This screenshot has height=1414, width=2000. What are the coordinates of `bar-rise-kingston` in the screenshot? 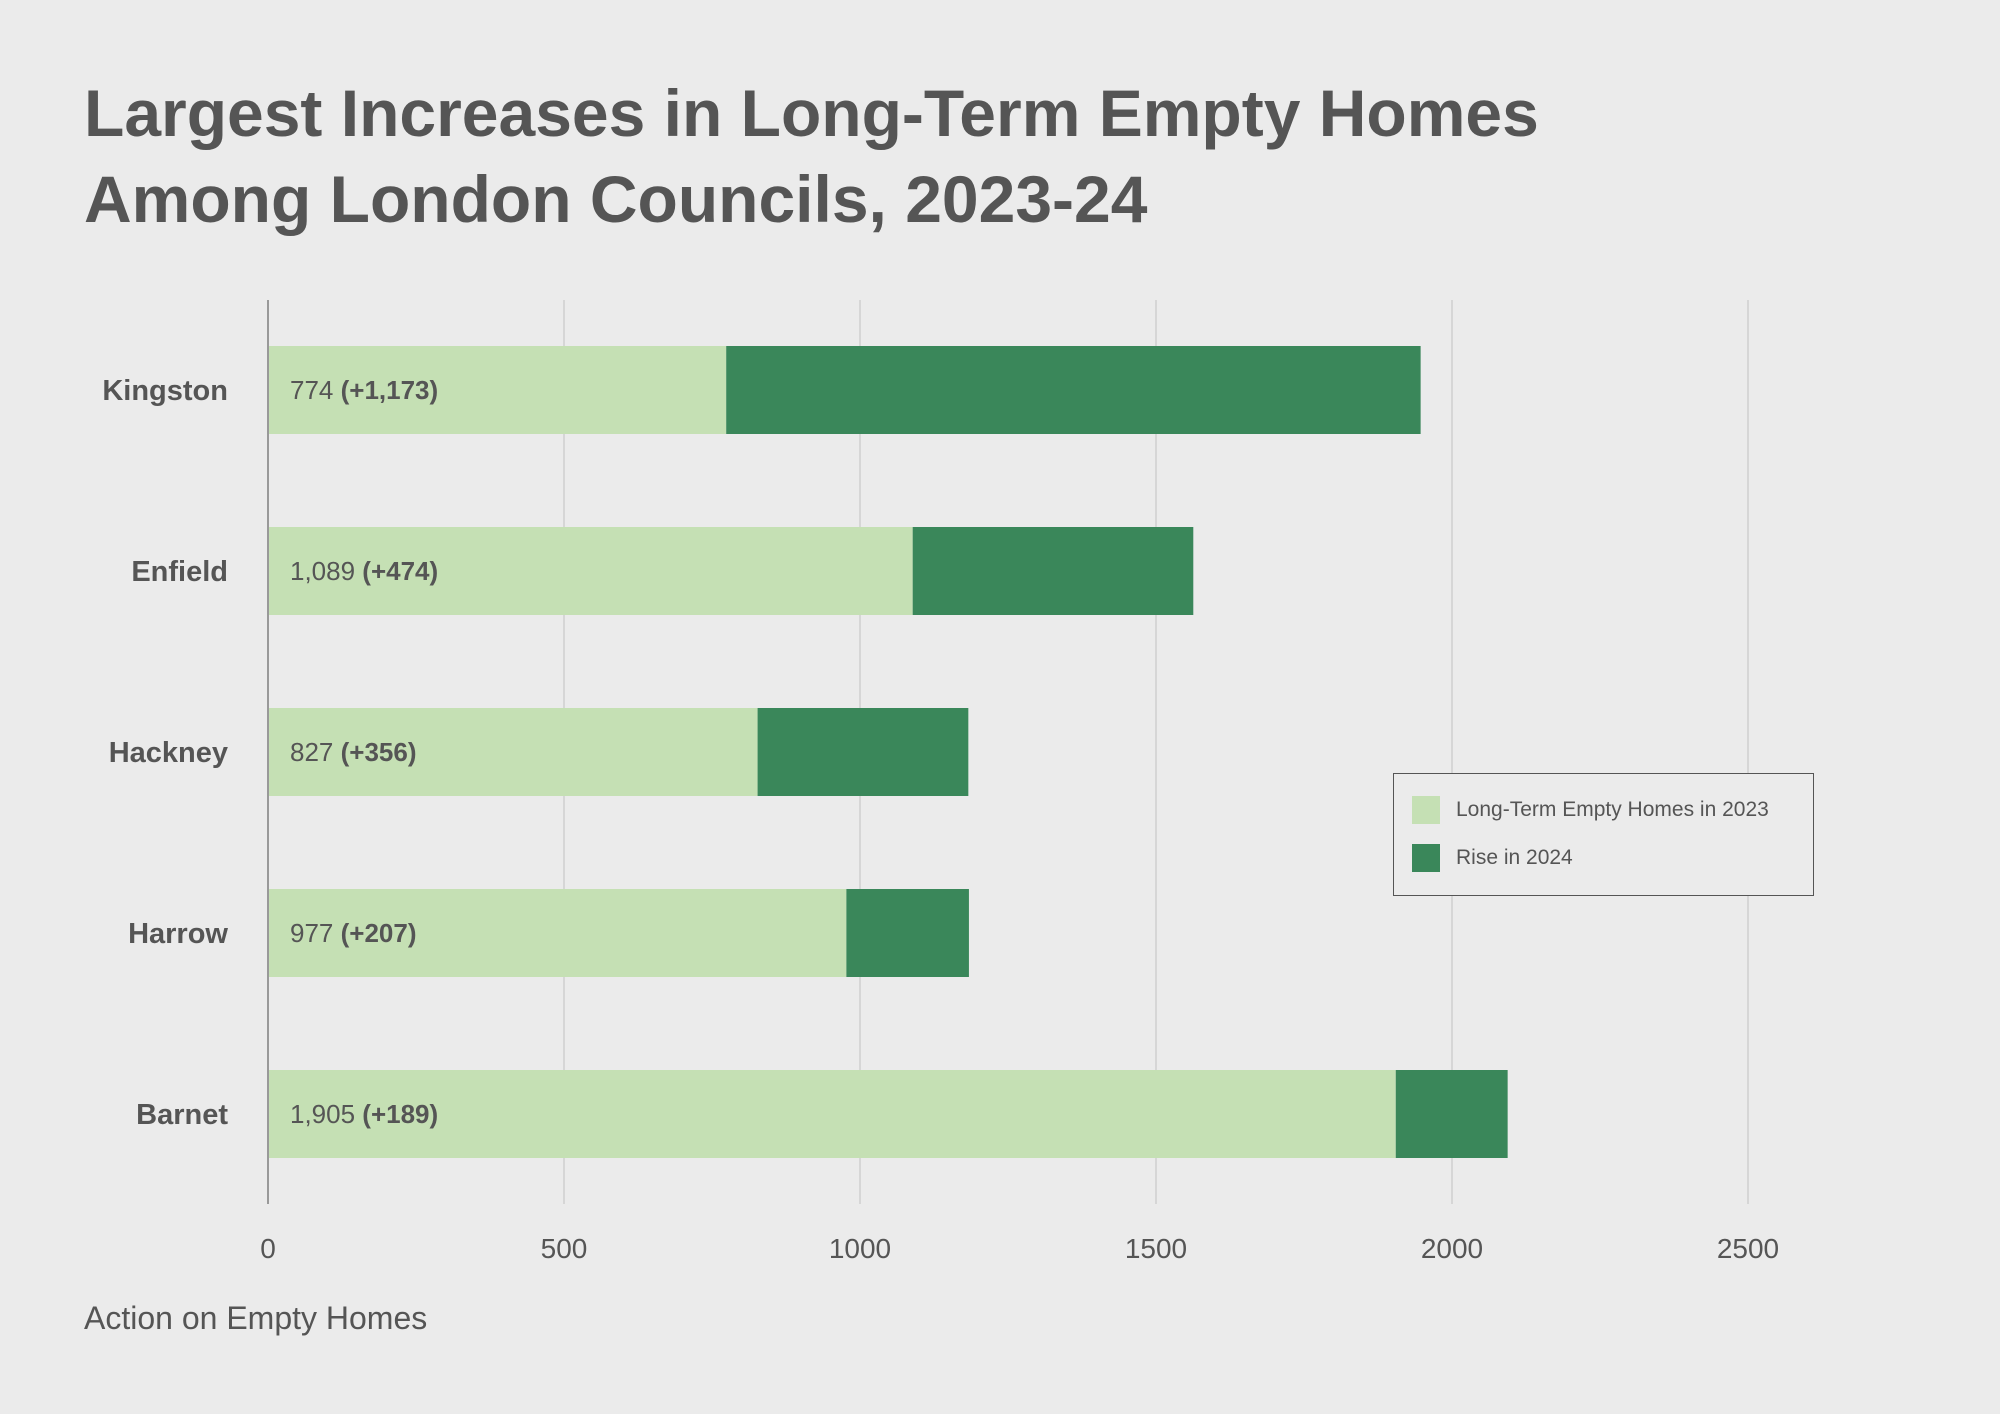 It's located at (1073, 390).